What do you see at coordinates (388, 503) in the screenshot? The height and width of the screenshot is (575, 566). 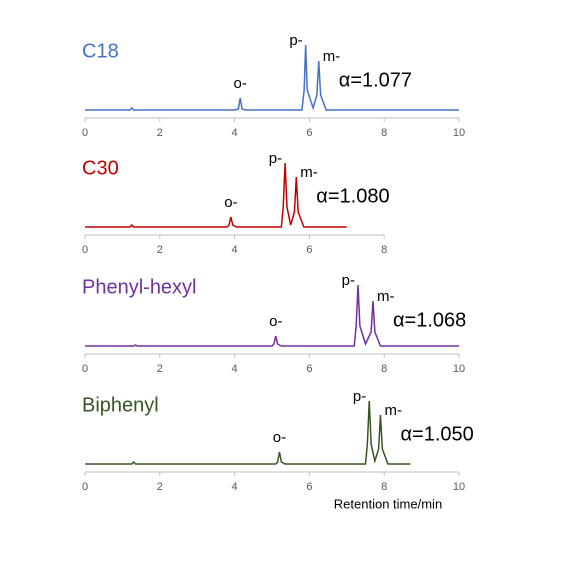 I see `x-axis-label: Retention time/min` at bounding box center [388, 503].